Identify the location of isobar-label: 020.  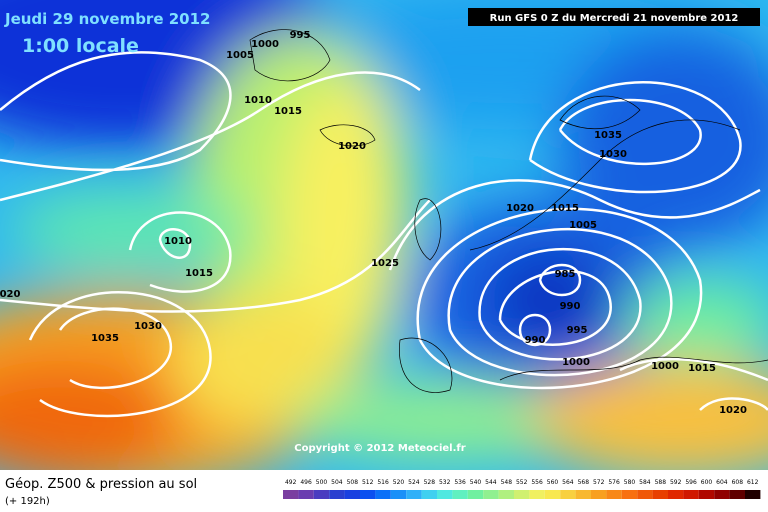
(10, 294).